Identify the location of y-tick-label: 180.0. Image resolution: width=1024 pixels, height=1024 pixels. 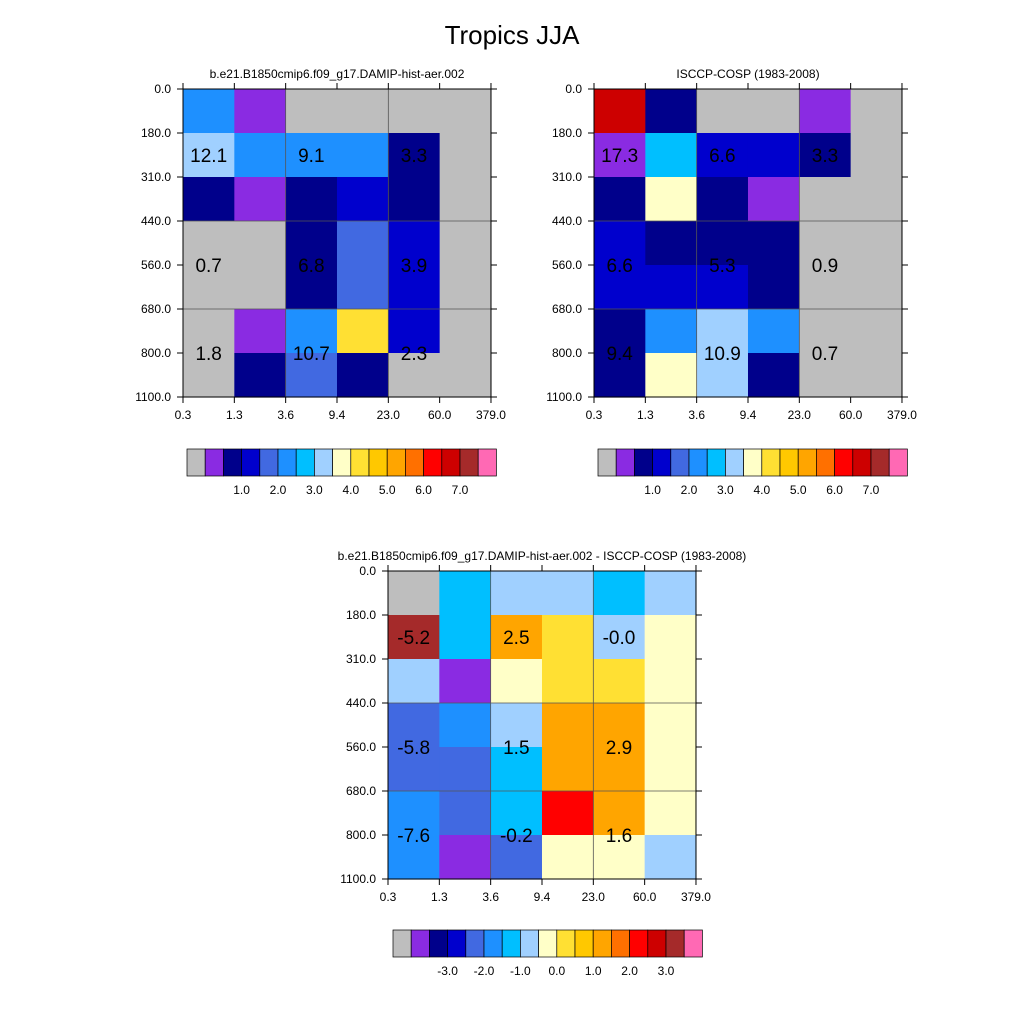
(156, 133).